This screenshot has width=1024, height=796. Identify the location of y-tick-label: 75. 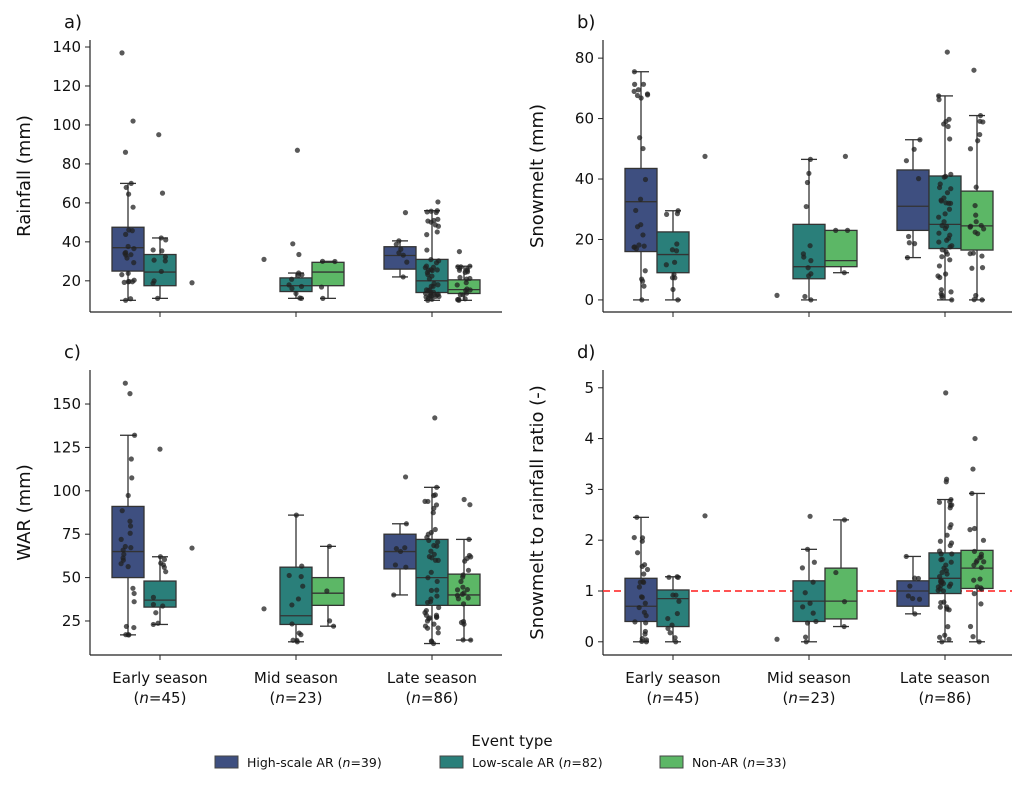
(71, 534).